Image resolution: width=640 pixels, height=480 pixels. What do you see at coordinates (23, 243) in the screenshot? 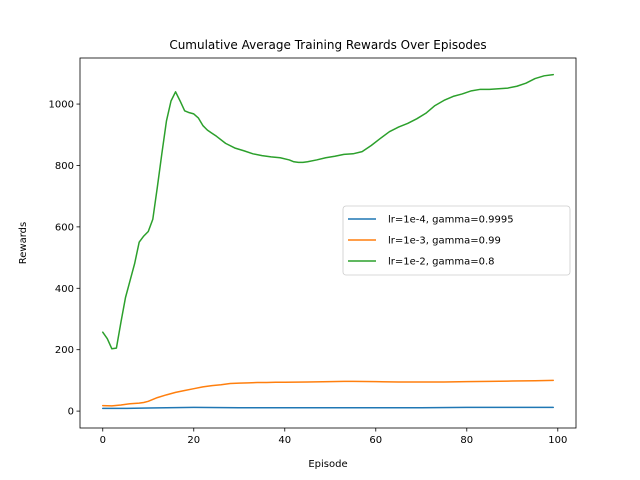
I see `y-axis-label: Rewards` at bounding box center [23, 243].